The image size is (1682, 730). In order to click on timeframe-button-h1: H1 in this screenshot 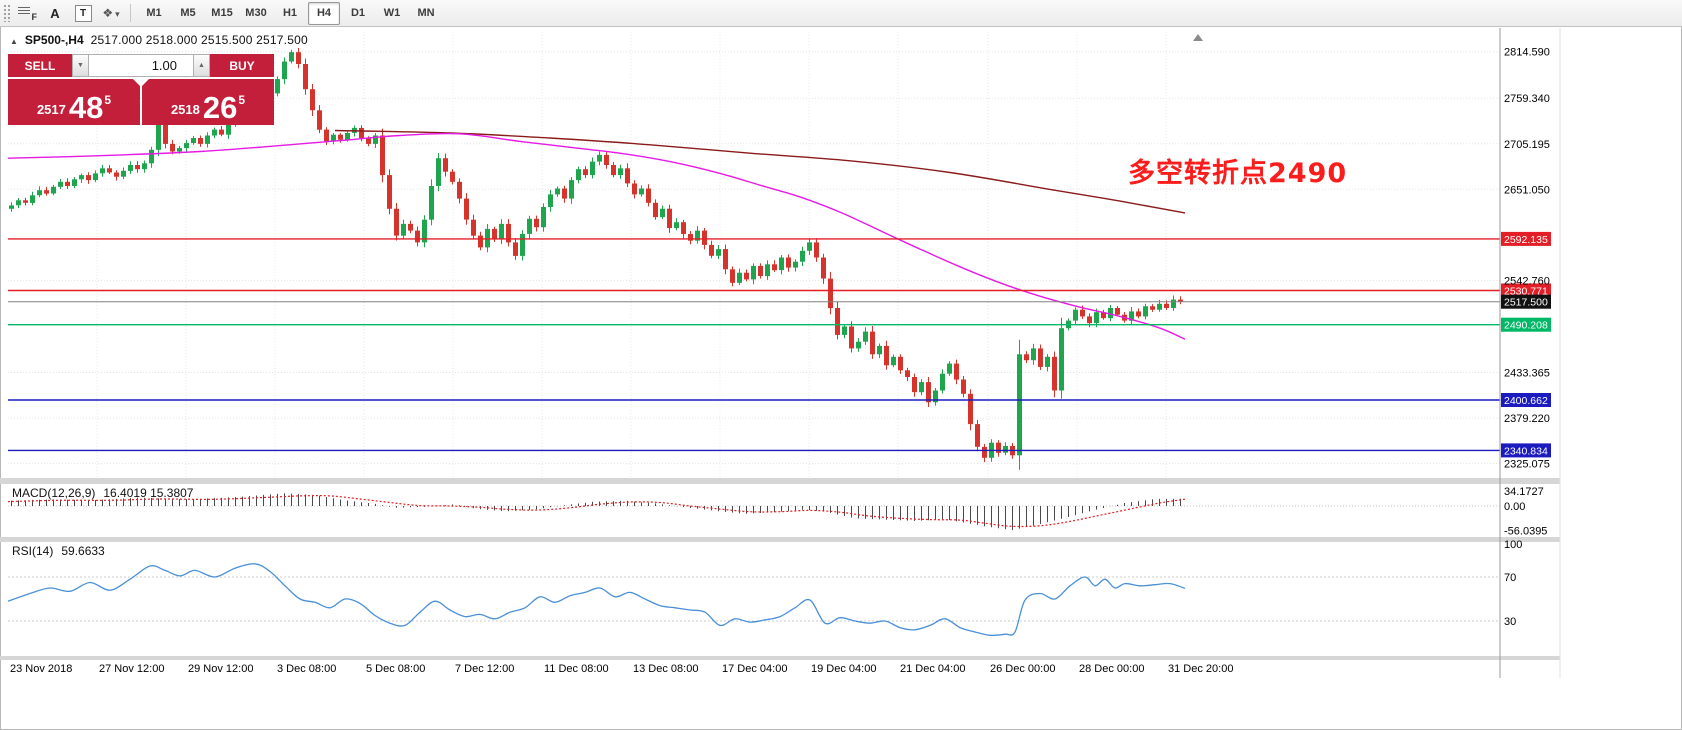, I will do `click(290, 13)`.